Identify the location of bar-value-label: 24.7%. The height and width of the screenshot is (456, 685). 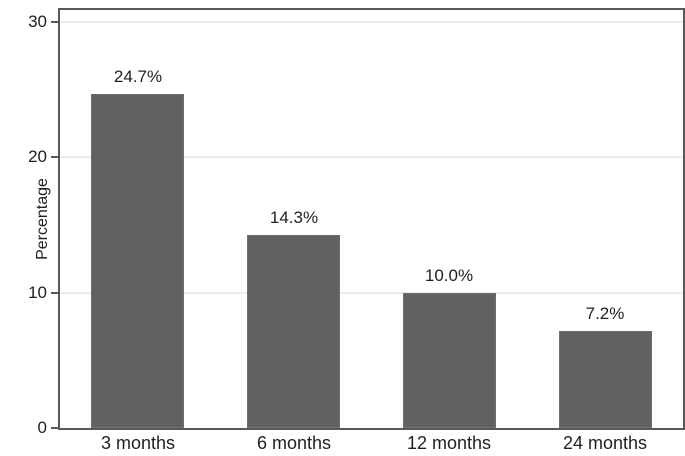
(138, 76).